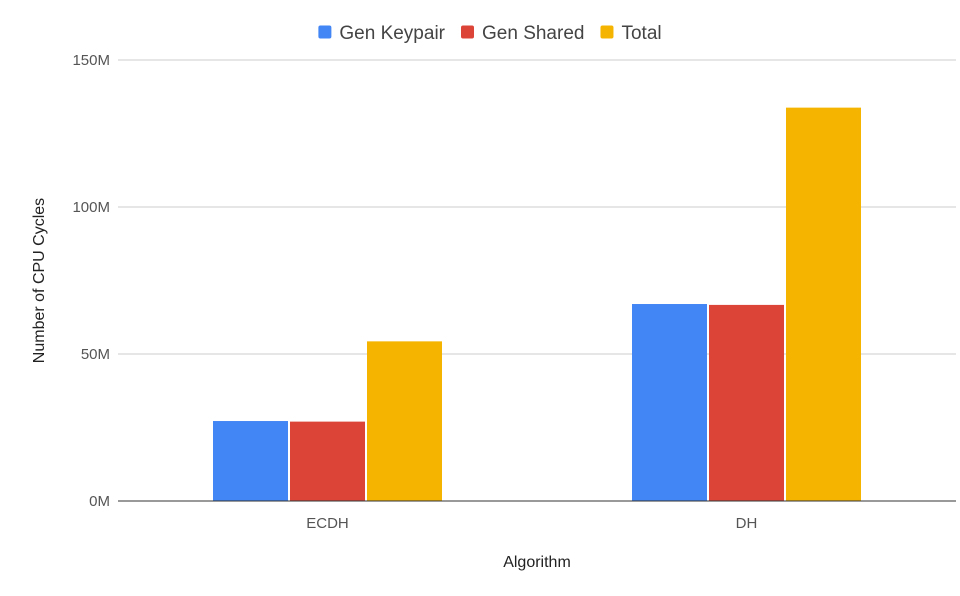 Image resolution: width=960 pixels, height=596 pixels. What do you see at coordinates (669, 402) in the screenshot?
I see `bar-gen-keypair-dh` at bounding box center [669, 402].